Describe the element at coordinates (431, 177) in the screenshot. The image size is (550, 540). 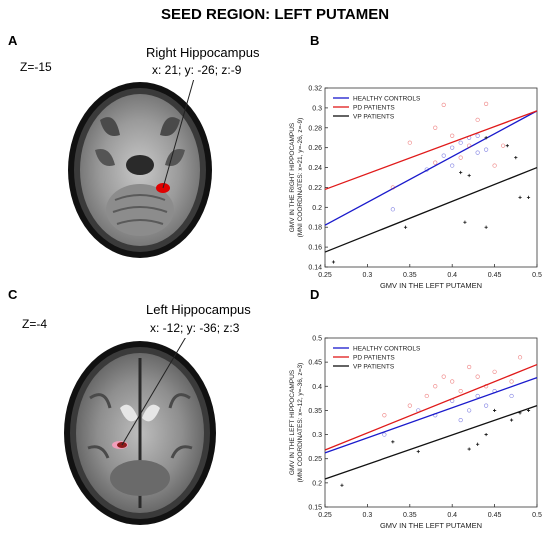
I see `plot-area` at that location.